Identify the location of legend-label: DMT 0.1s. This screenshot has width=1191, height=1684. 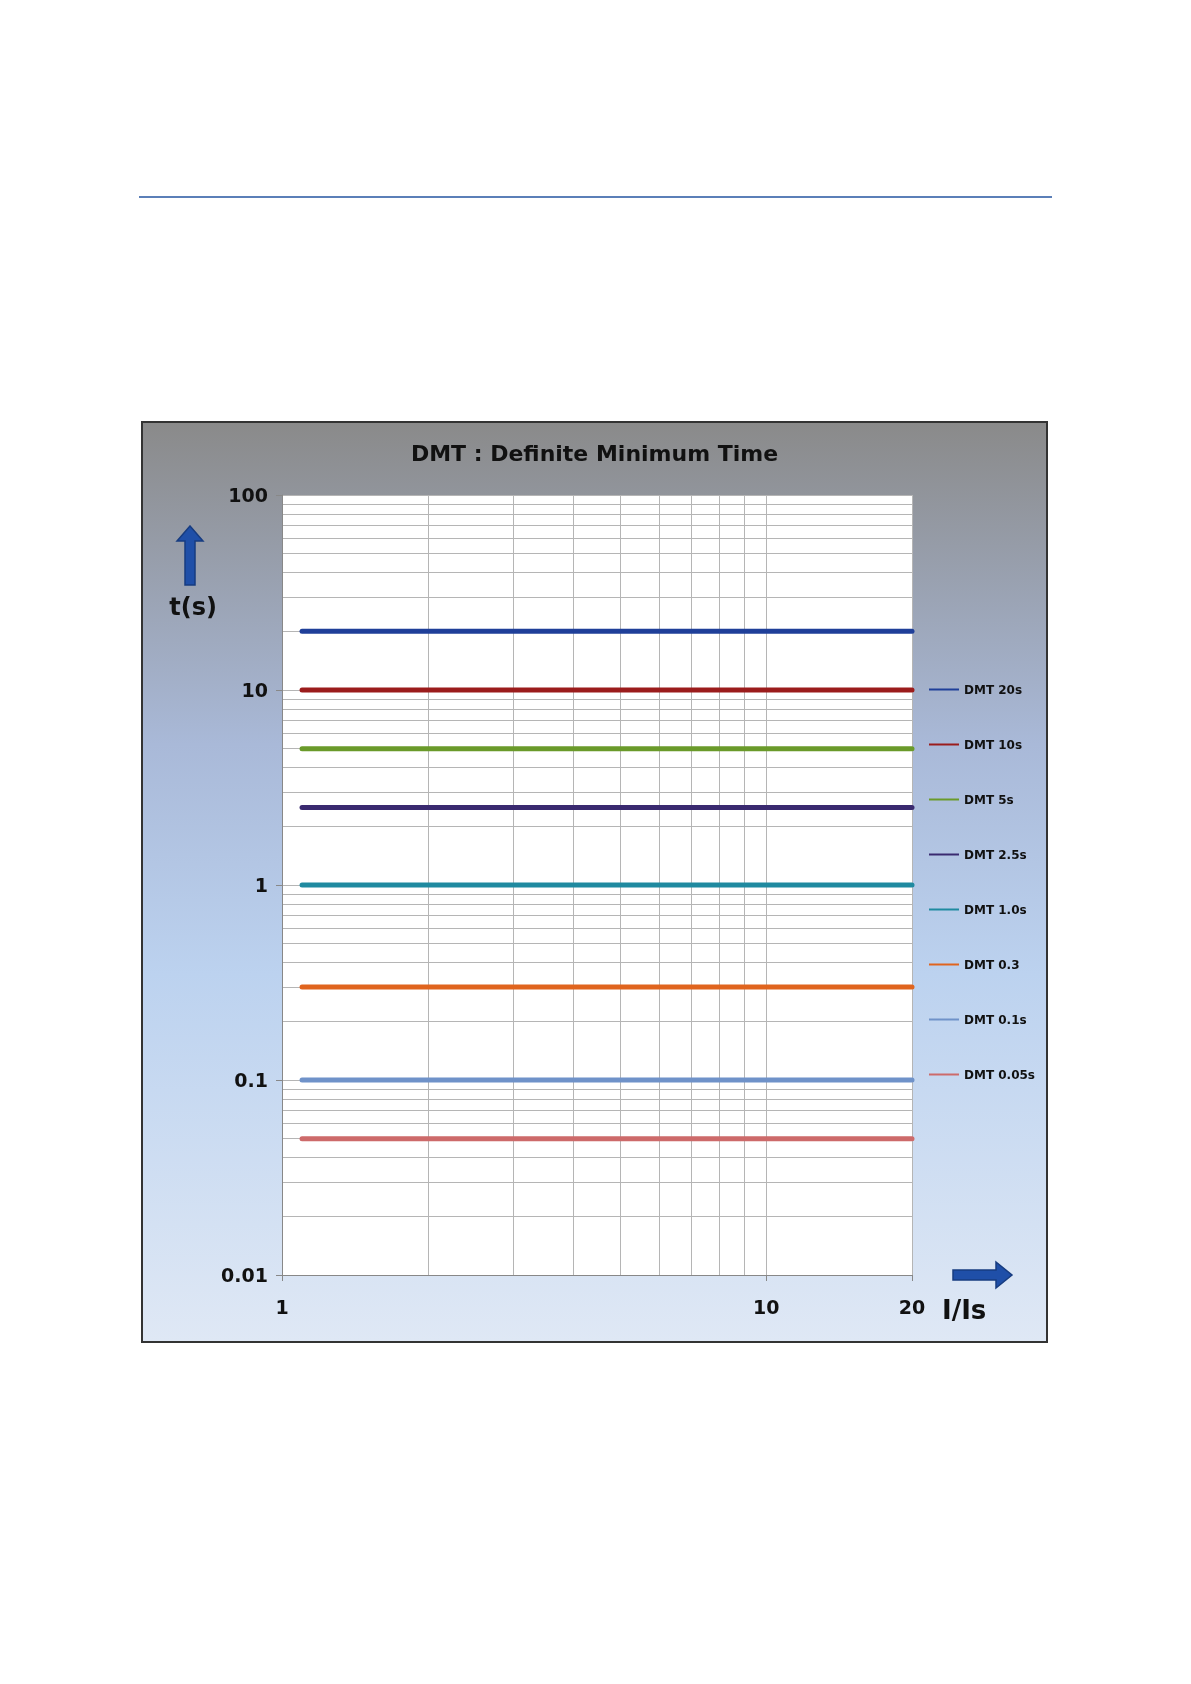
(995, 1019).